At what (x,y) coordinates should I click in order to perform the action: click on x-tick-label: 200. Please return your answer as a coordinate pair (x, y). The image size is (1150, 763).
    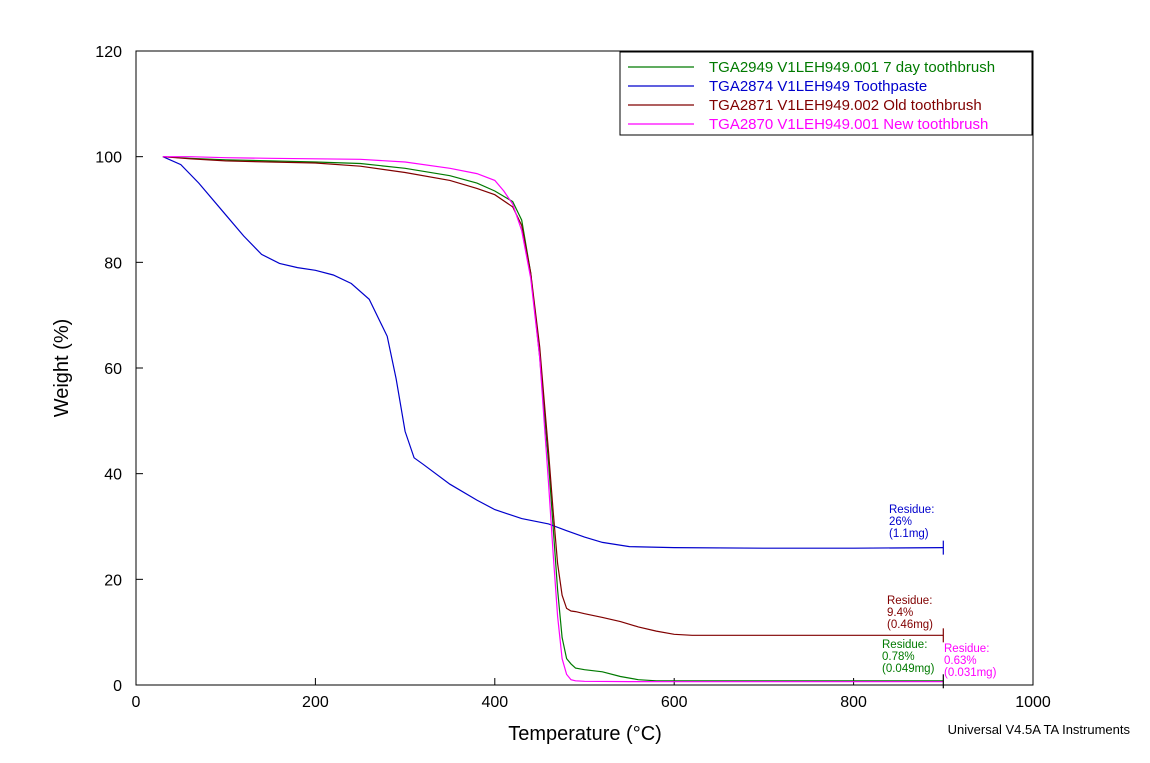
    Looking at the image, I should click on (315, 702).